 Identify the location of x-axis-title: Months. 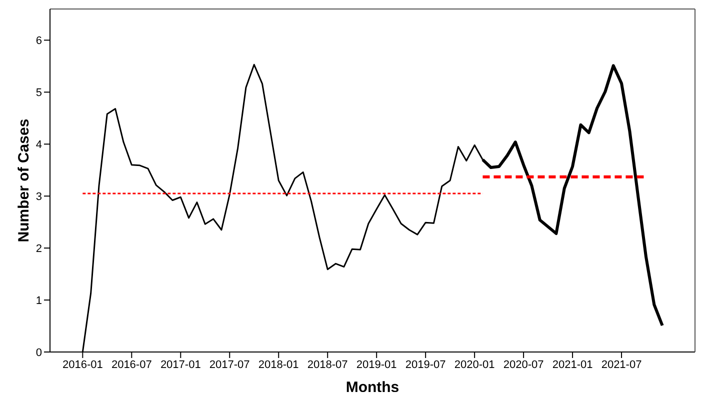
(373, 387).